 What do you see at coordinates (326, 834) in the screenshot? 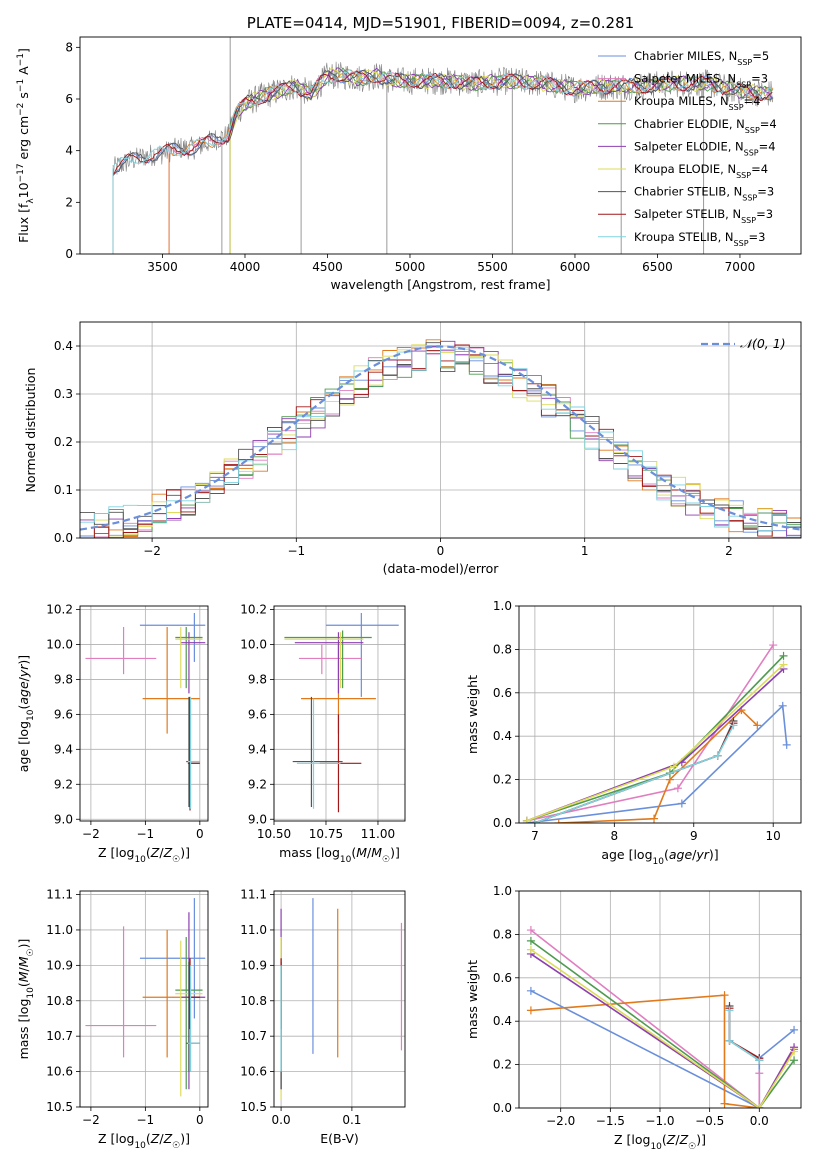
I see `x-tick-label: 10.75` at bounding box center [326, 834].